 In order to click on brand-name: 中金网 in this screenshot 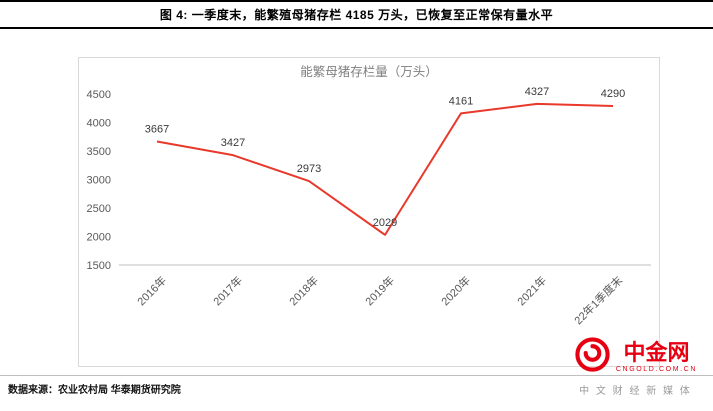, I will do `click(656, 353)`.